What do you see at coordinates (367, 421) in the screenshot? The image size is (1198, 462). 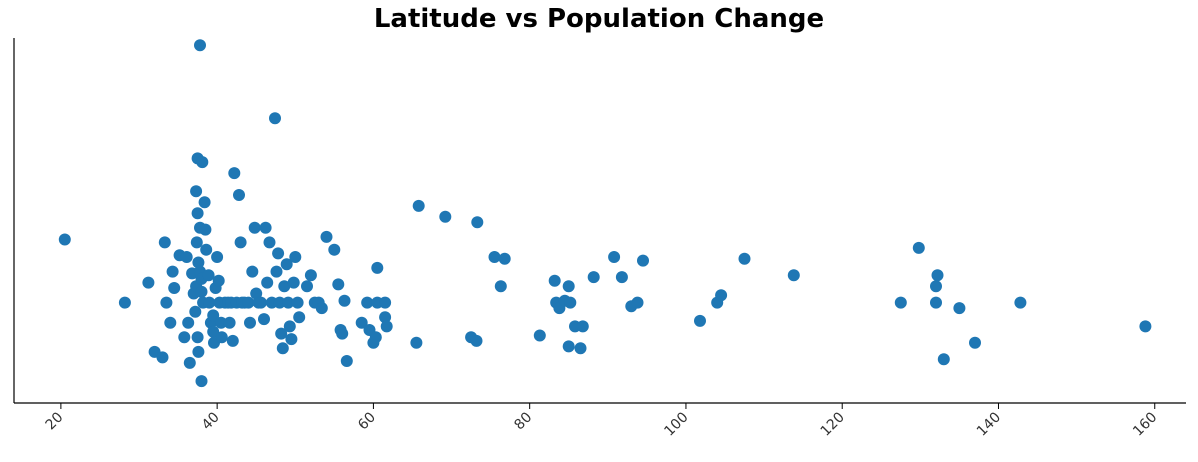 I see `x-tick-label: 60` at bounding box center [367, 421].